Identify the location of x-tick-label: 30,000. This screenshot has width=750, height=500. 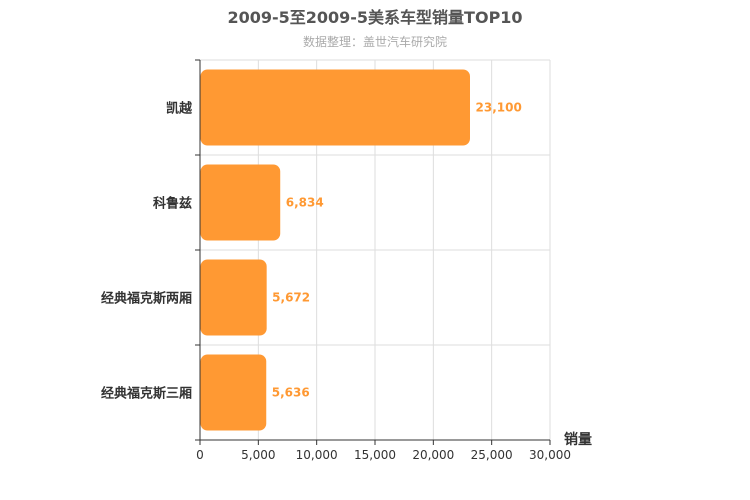
(550, 455).